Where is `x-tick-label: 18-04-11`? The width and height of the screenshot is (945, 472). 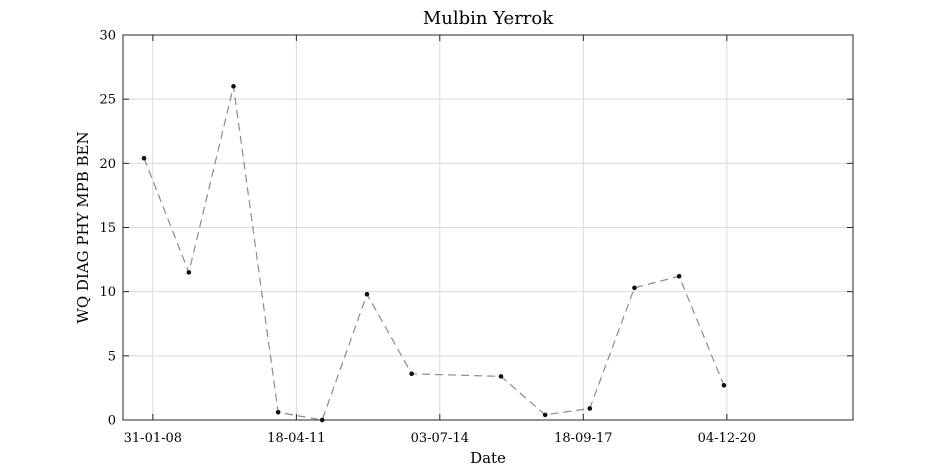
x-tick-label: 18-04-11 is located at coordinates (296, 438).